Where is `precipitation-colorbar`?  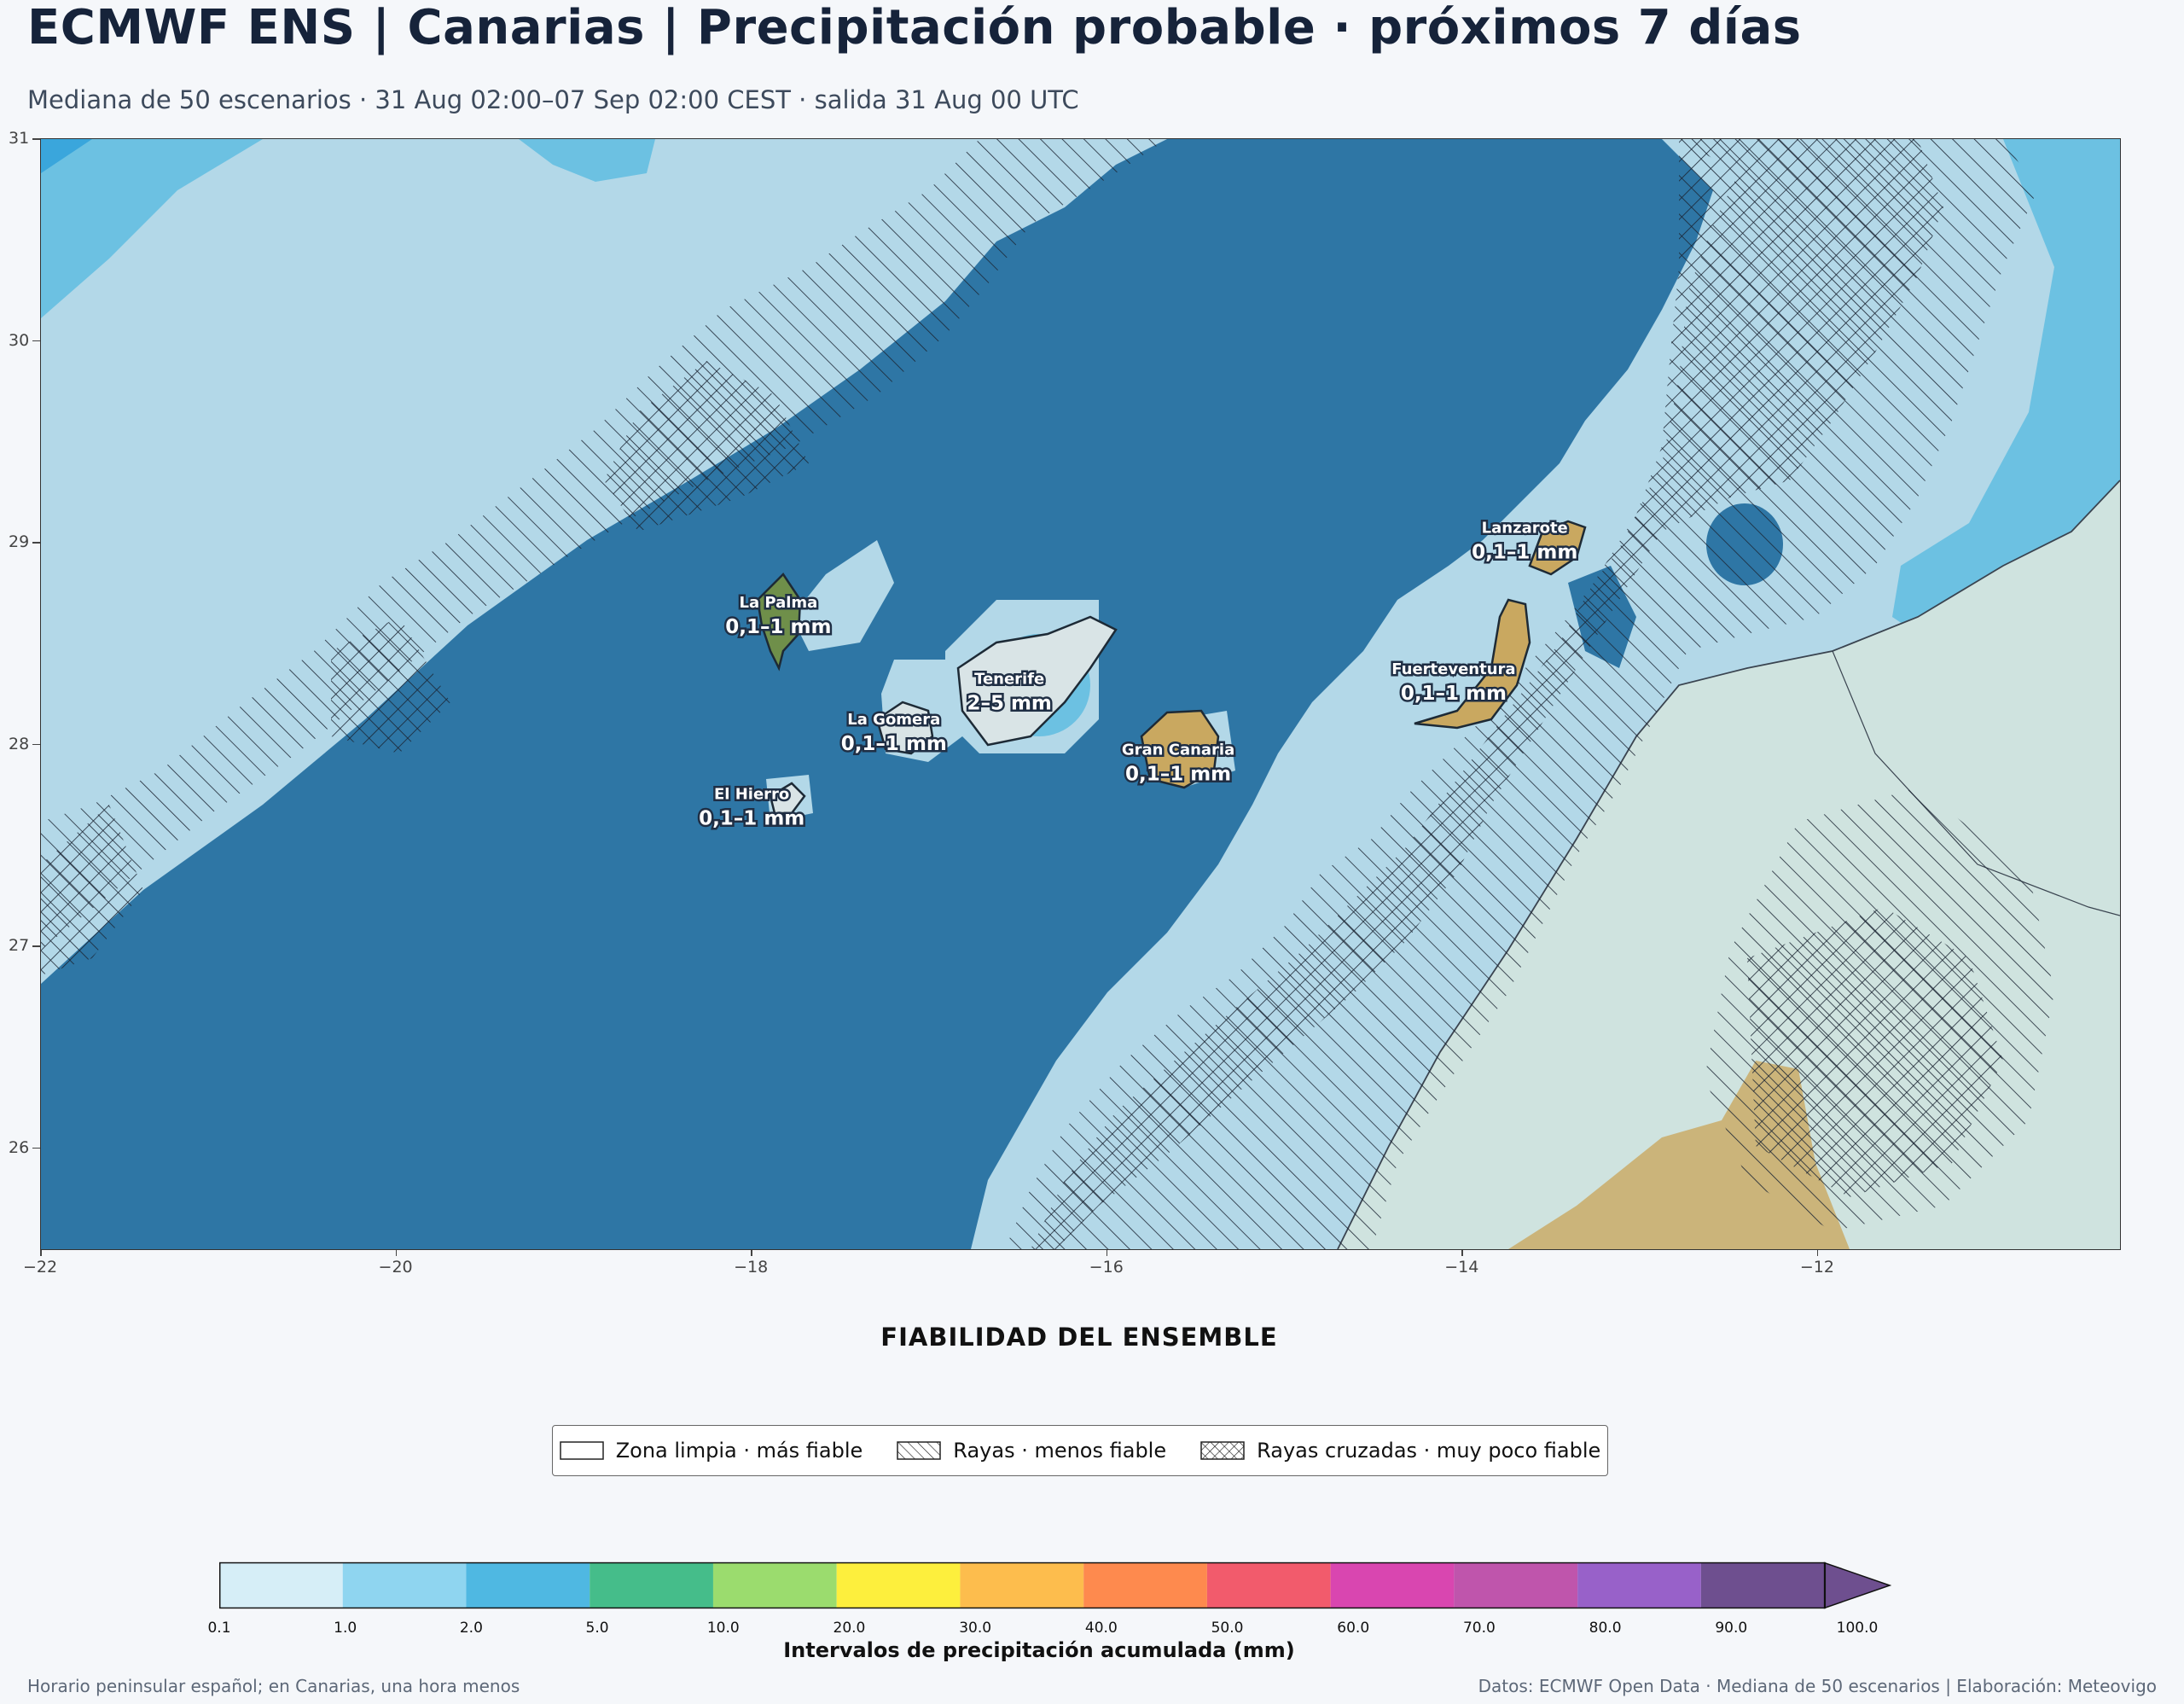 precipitation-colorbar is located at coordinates (1055, 1585).